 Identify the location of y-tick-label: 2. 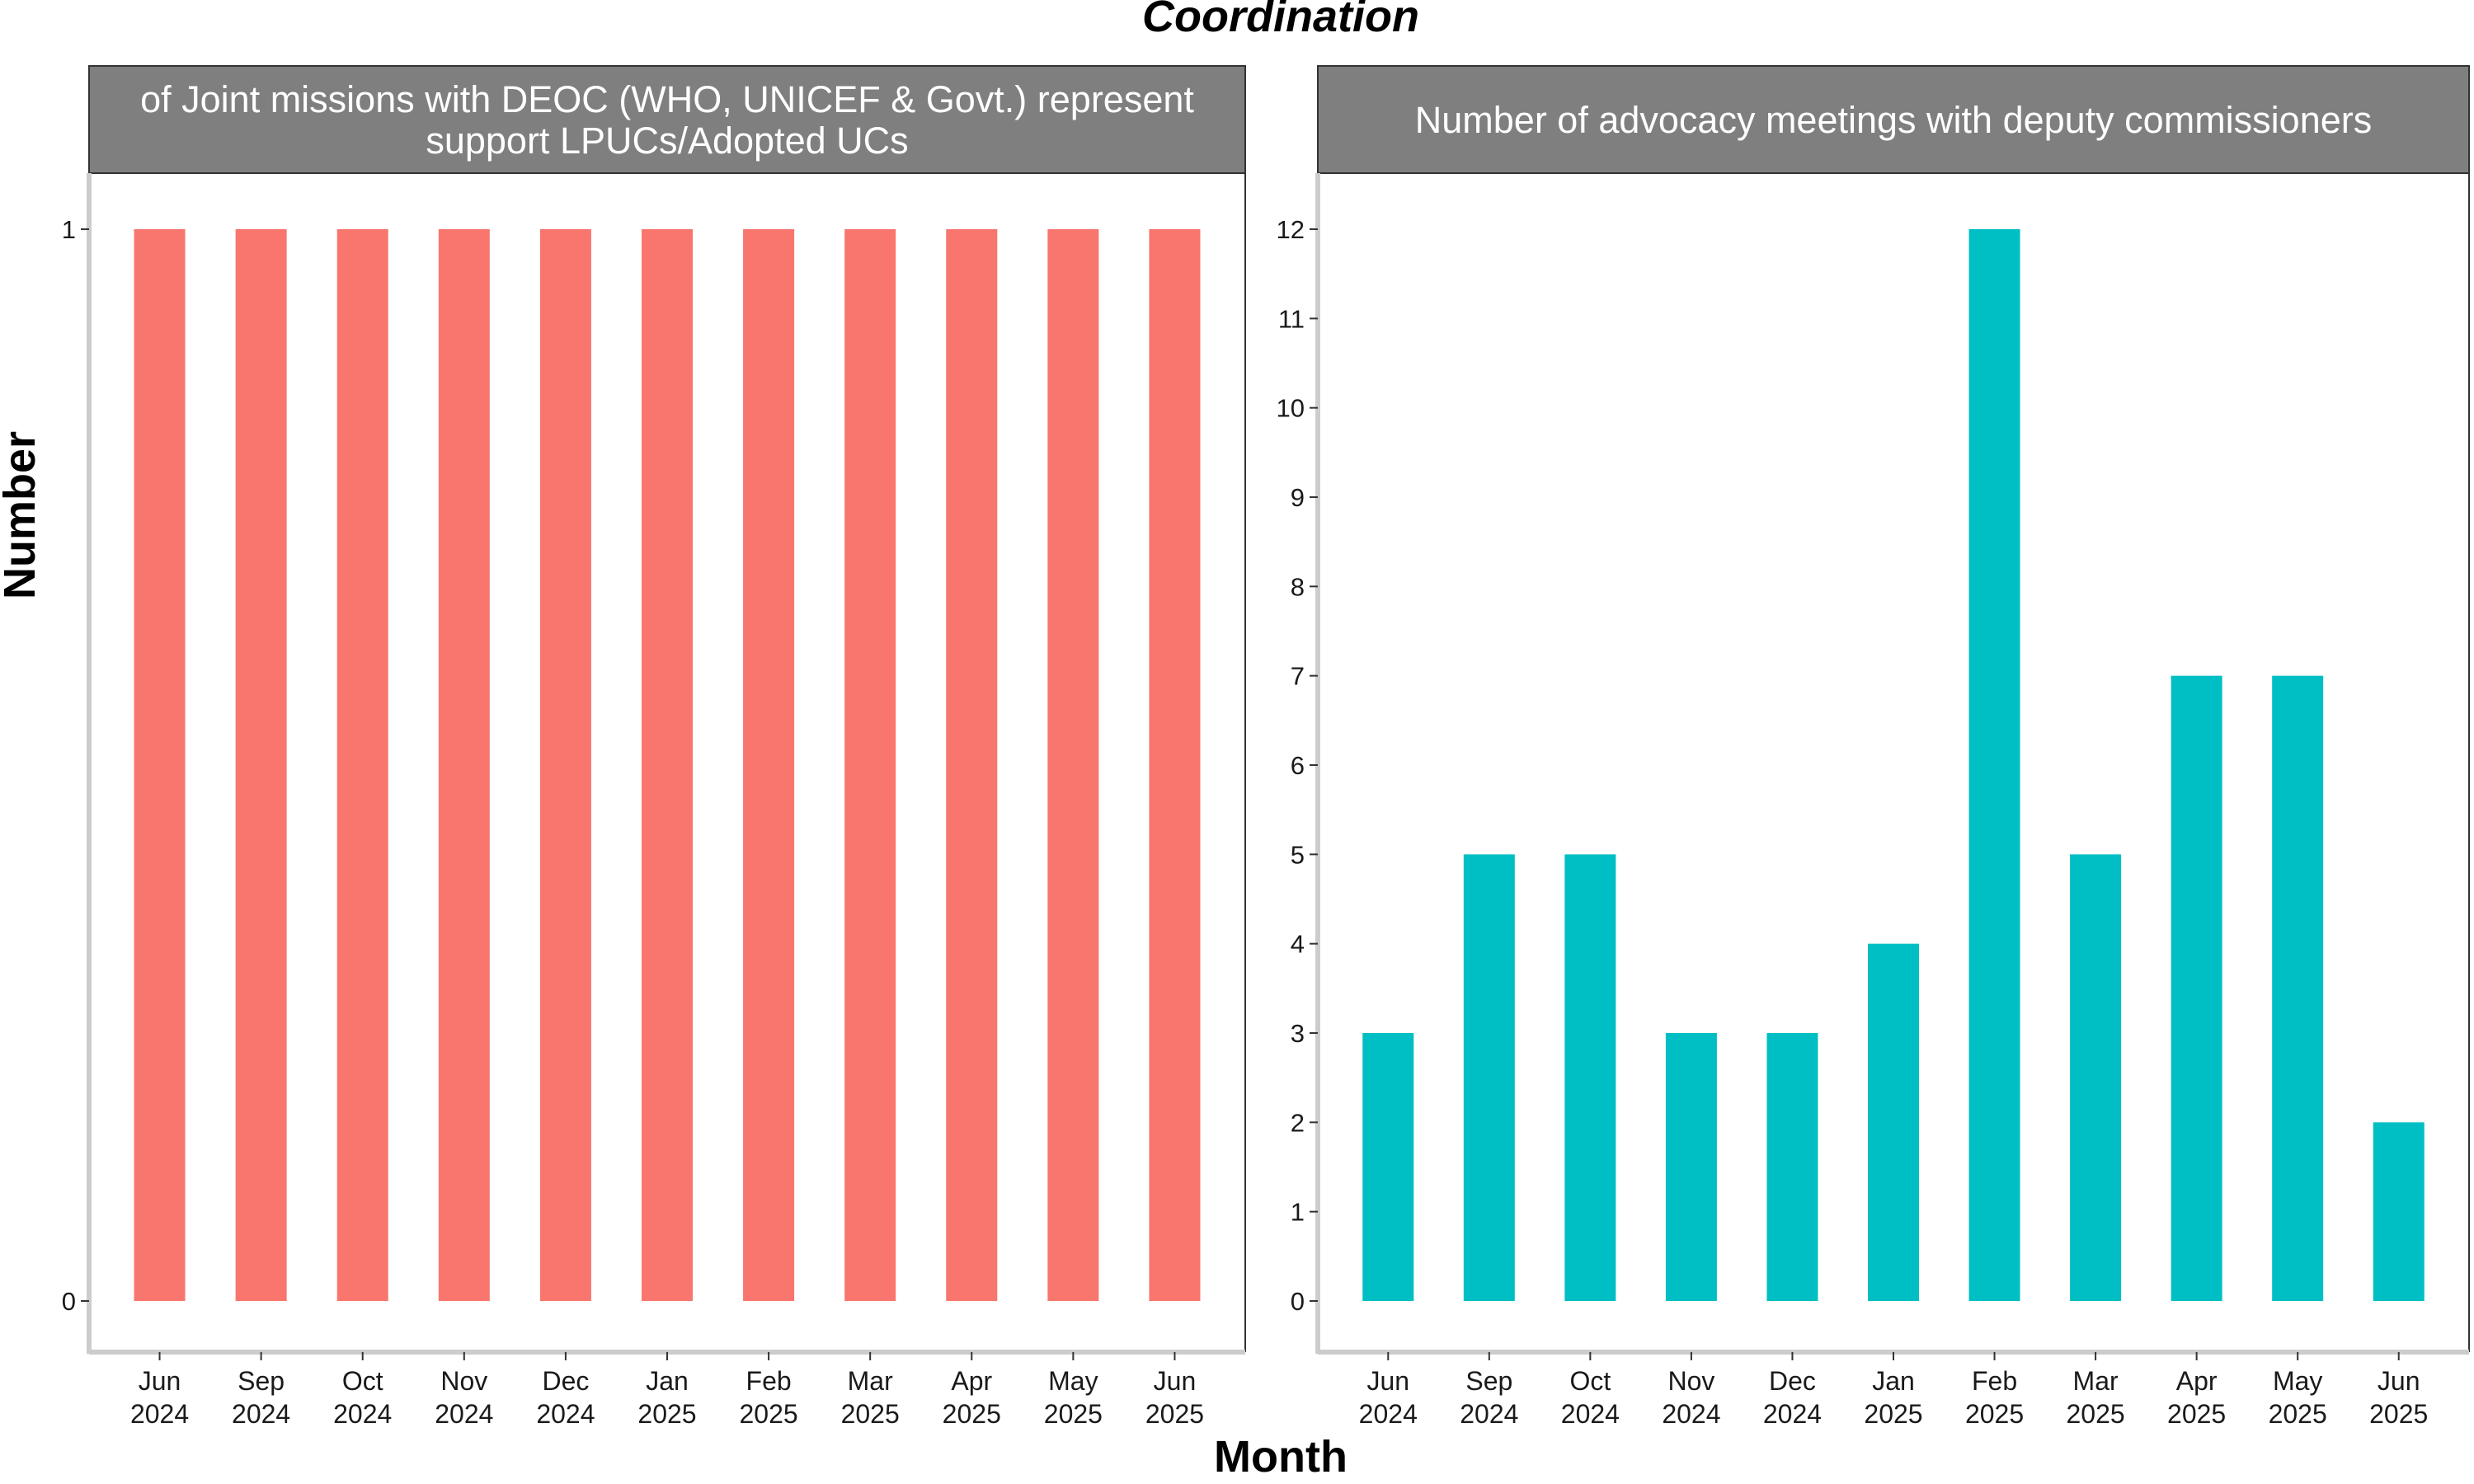
(1298, 1122).